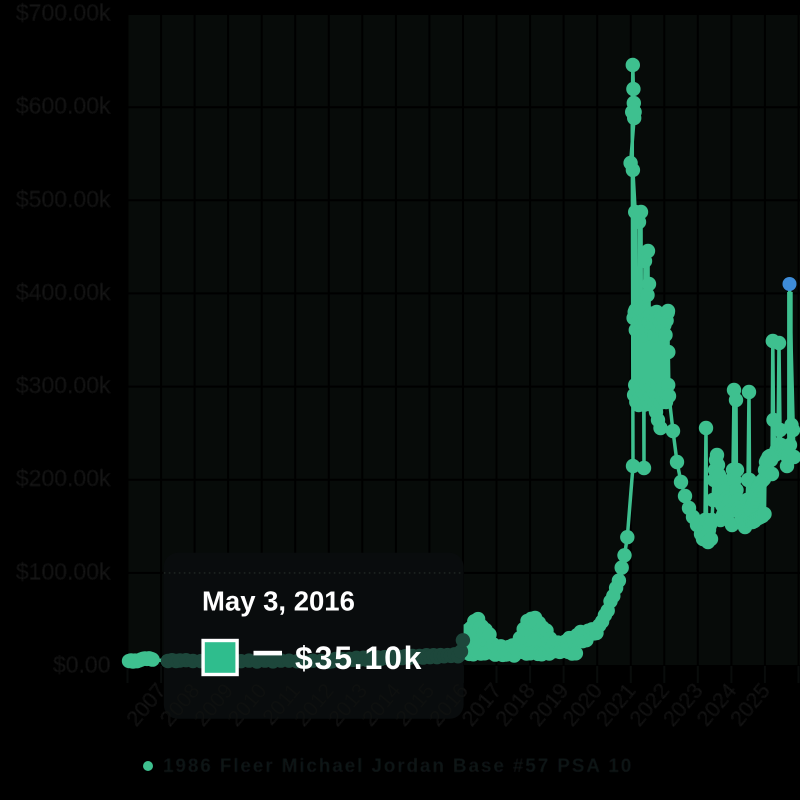 This screenshot has width=800, height=800. I want to click on svg-text: $700.00k, so click(63, 13).